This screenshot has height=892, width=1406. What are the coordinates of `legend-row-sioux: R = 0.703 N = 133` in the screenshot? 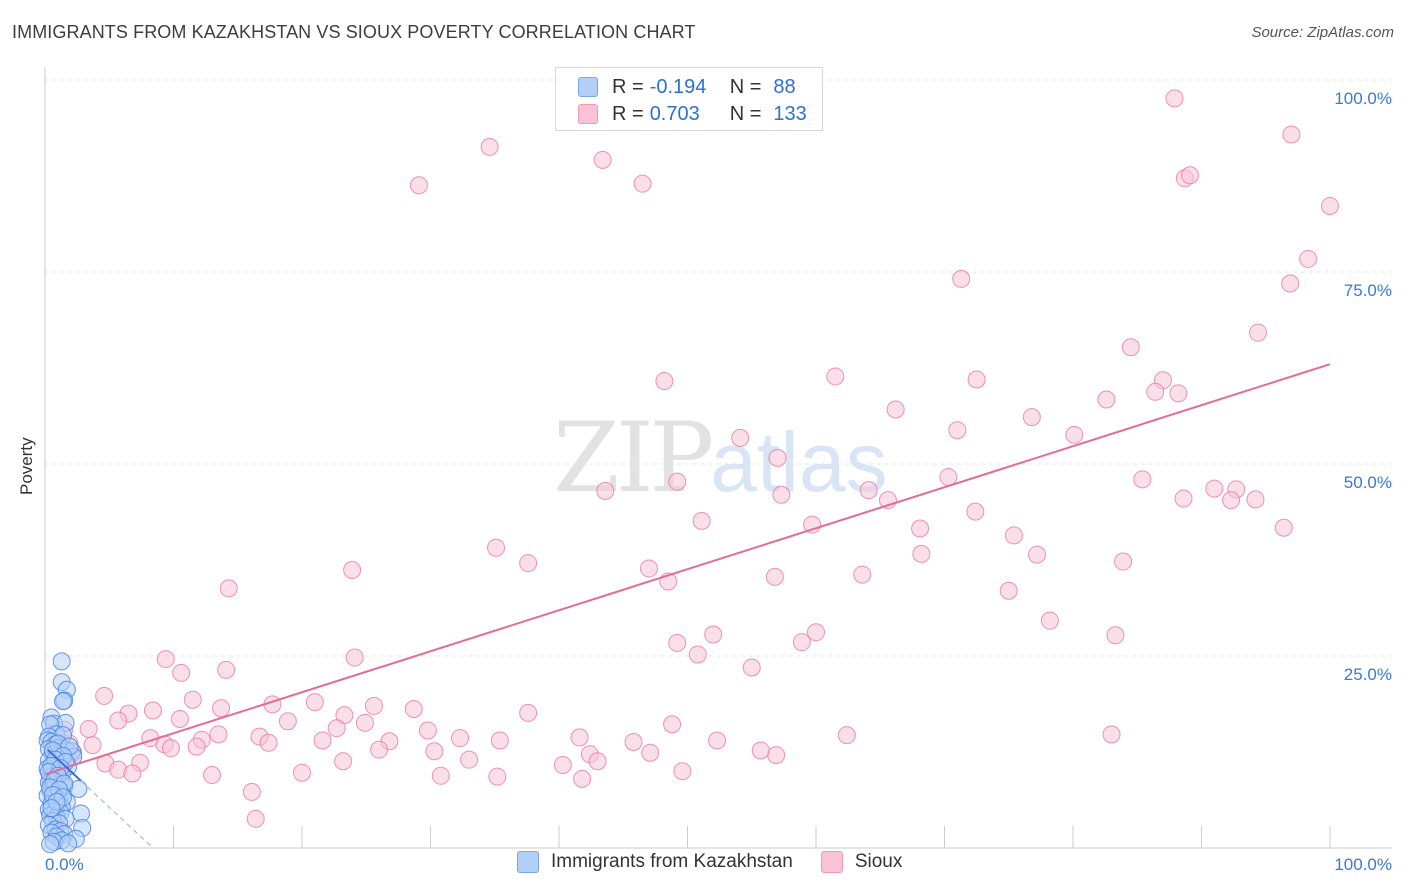 It's located at (692, 114).